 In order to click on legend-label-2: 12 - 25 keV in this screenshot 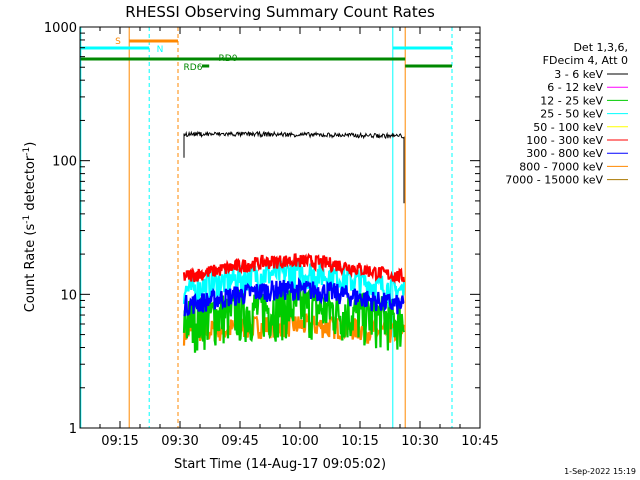, I will do `click(571, 100)`.